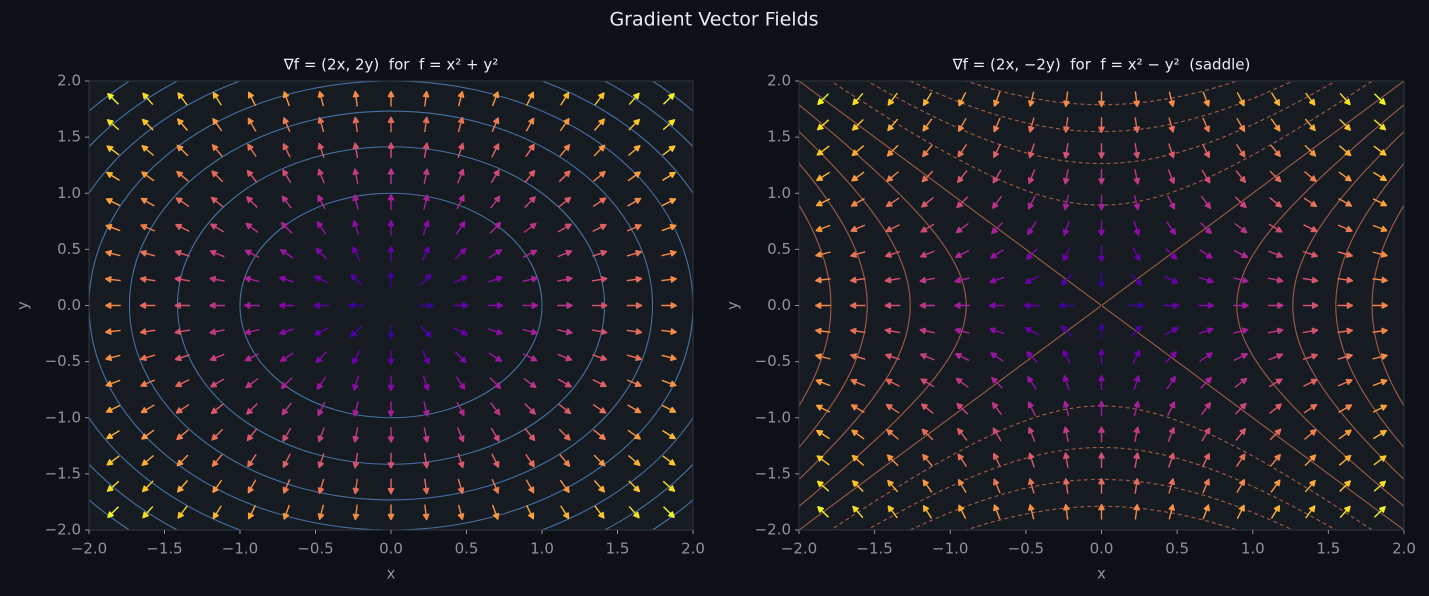  Describe the element at coordinates (713, 20) in the screenshot. I see `figure-title: Gradient Vector Fields` at that location.